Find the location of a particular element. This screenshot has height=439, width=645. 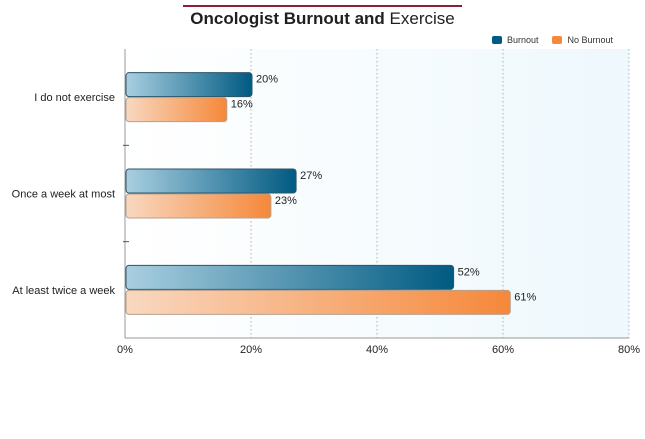

x-tick-label-20: 20% is located at coordinates (251, 350).